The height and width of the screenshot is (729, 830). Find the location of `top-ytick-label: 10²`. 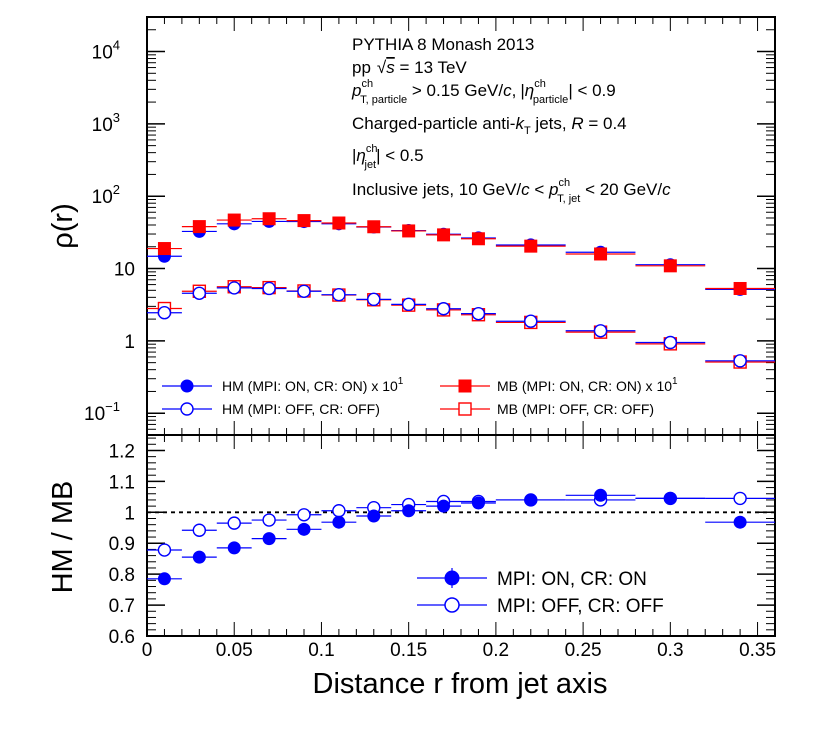

top-ytick-label: 10² is located at coordinates (106, 195).